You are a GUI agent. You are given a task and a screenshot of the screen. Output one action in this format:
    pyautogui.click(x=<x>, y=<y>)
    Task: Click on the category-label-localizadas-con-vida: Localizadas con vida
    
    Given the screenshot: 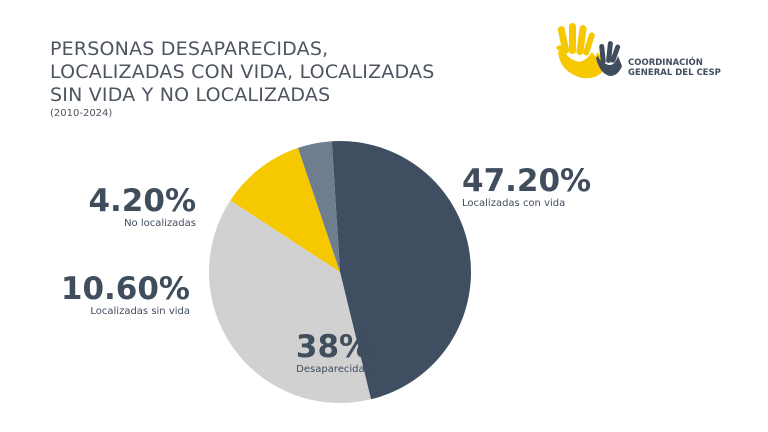 What is the action you would take?
    pyautogui.click(x=514, y=203)
    